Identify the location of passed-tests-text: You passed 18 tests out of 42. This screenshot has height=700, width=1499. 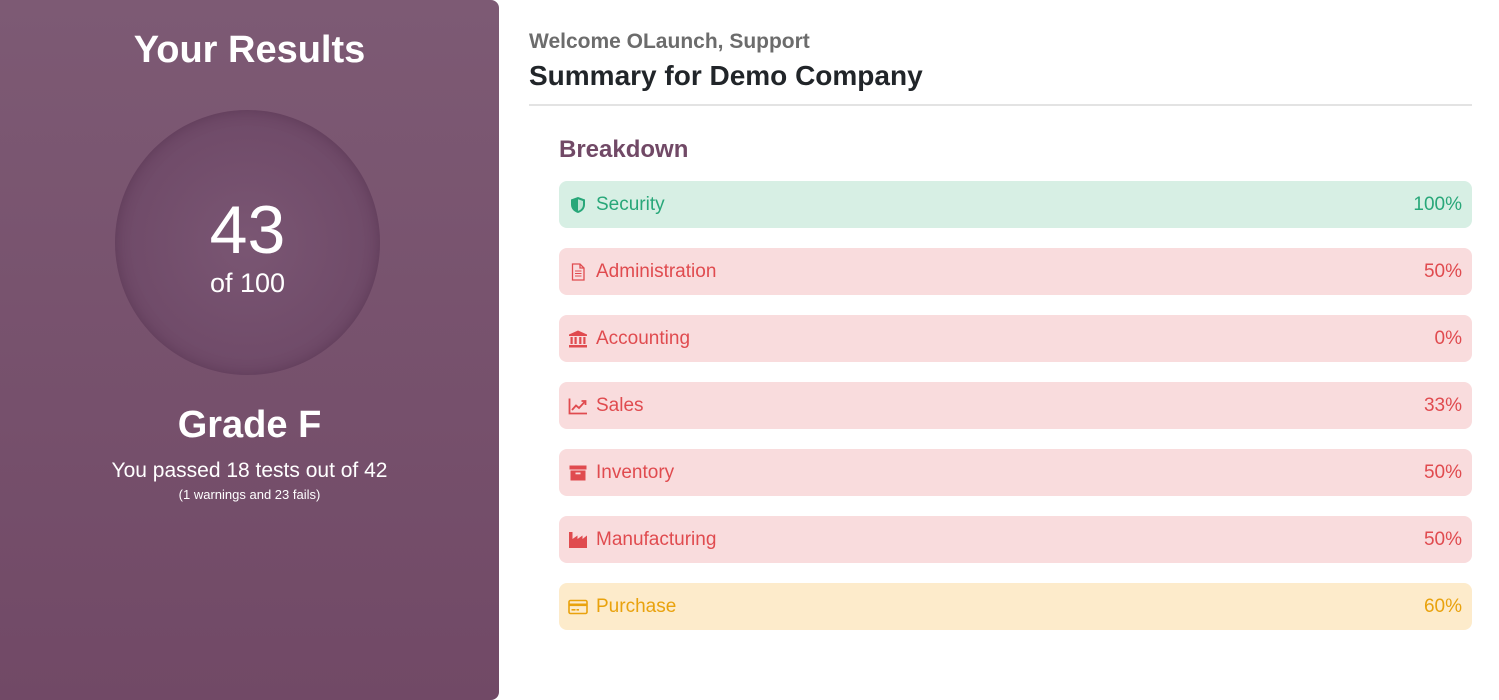
(249, 470).